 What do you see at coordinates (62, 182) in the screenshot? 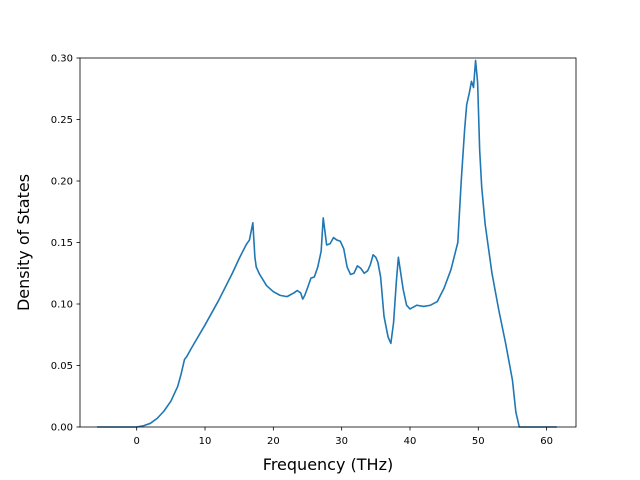
I see `y-tick-label: 0.20` at bounding box center [62, 182].